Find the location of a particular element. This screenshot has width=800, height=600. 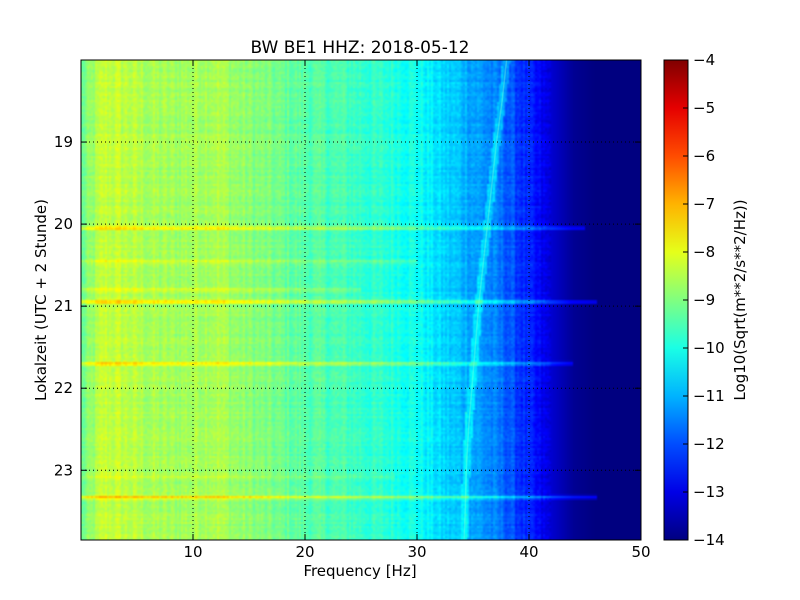

colorbar-tick-label: −13 is located at coordinates (709, 492).